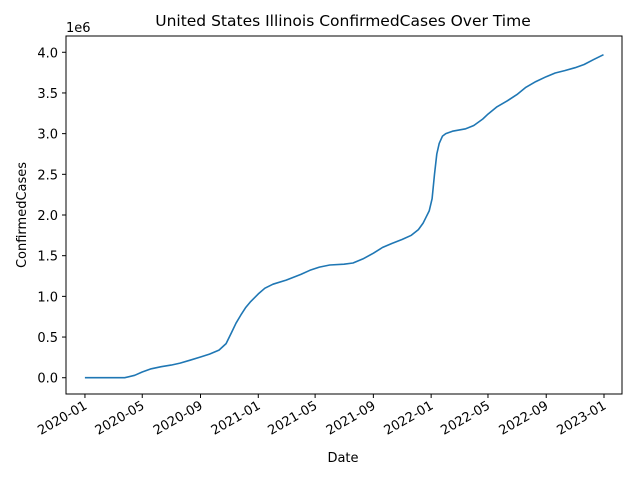  Describe the element at coordinates (342, 458) in the screenshot. I see `x-axis-label: Date` at that location.